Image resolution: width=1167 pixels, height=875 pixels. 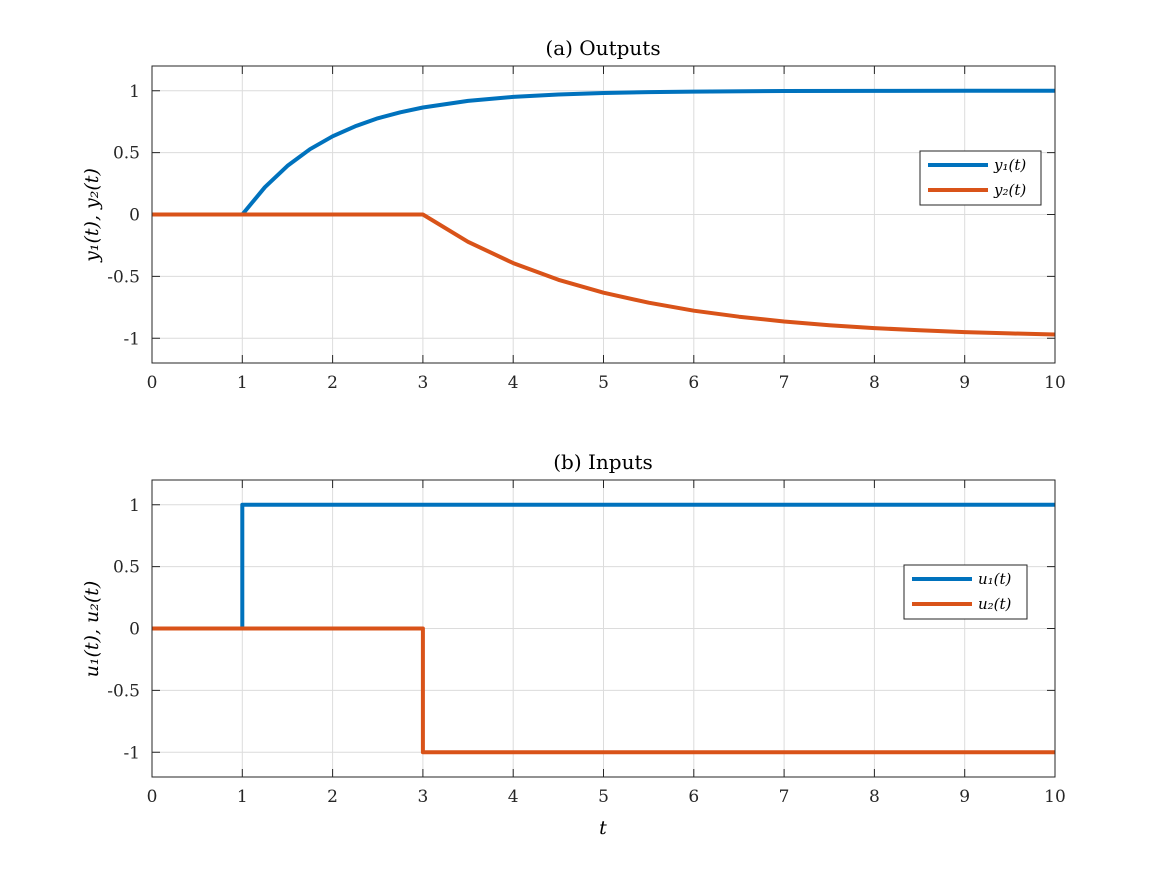 I want to click on legend-label: u₂(t), so click(x=995, y=604).